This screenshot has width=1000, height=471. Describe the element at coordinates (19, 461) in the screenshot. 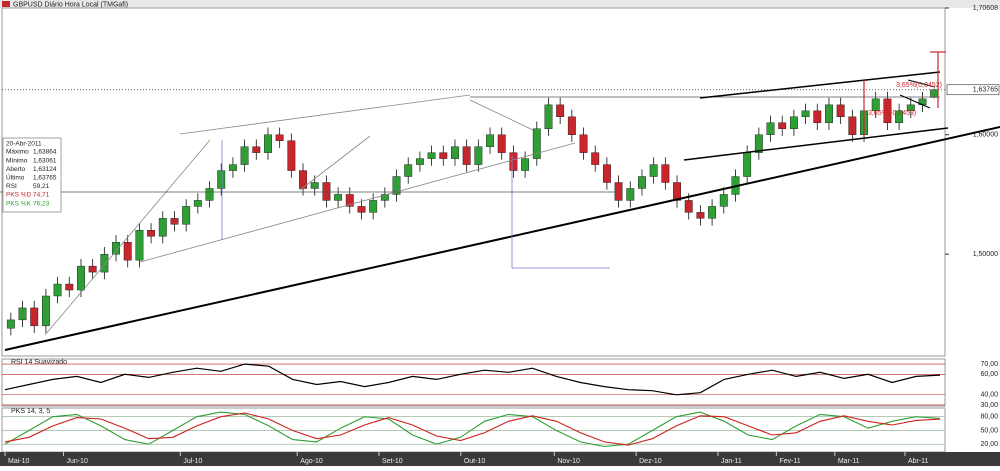

I see `x-tick-label: Mai-10` at that location.